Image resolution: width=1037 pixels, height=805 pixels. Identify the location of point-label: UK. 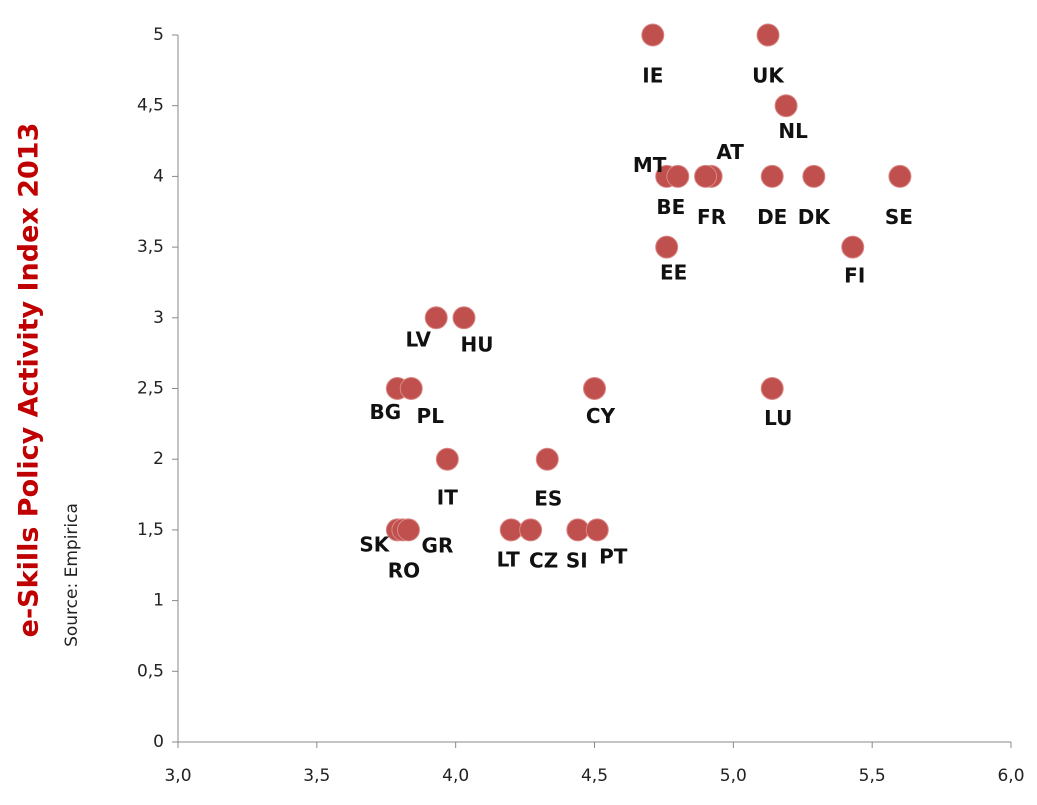
(768, 76).